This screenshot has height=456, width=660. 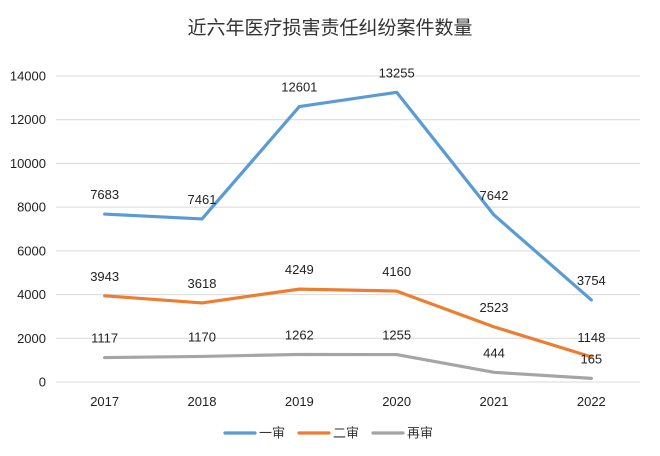 What do you see at coordinates (591, 280) in the screenshot?
I see `data-label: 3754` at bounding box center [591, 280].